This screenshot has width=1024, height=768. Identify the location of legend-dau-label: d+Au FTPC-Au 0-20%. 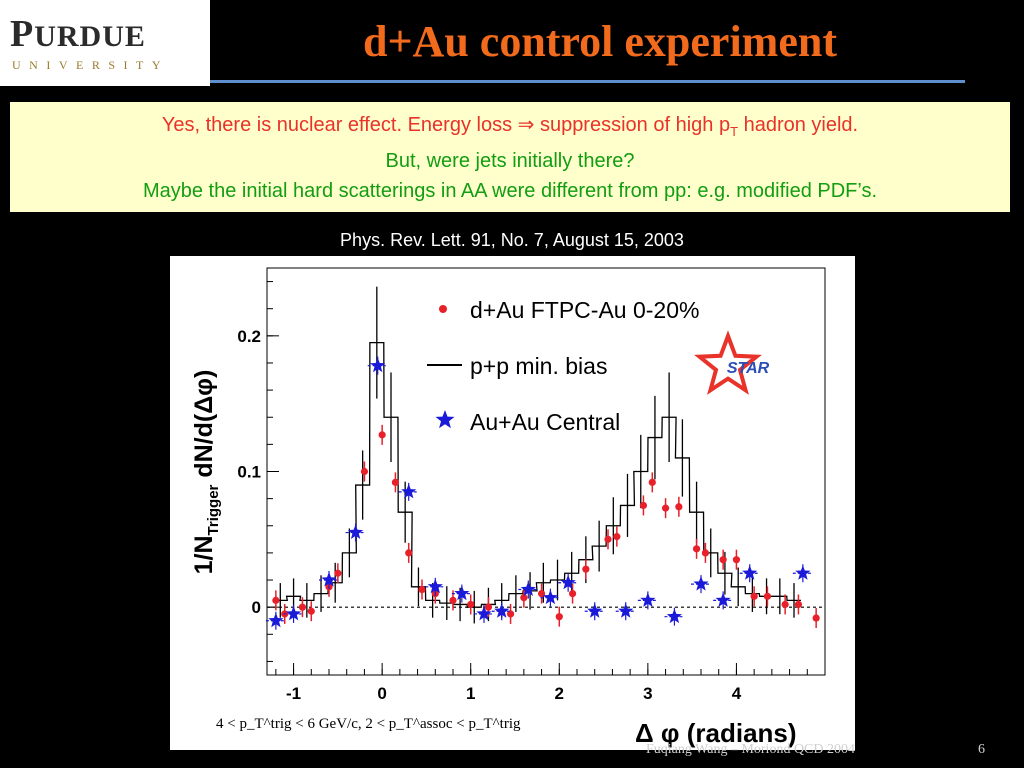
(584, 310).